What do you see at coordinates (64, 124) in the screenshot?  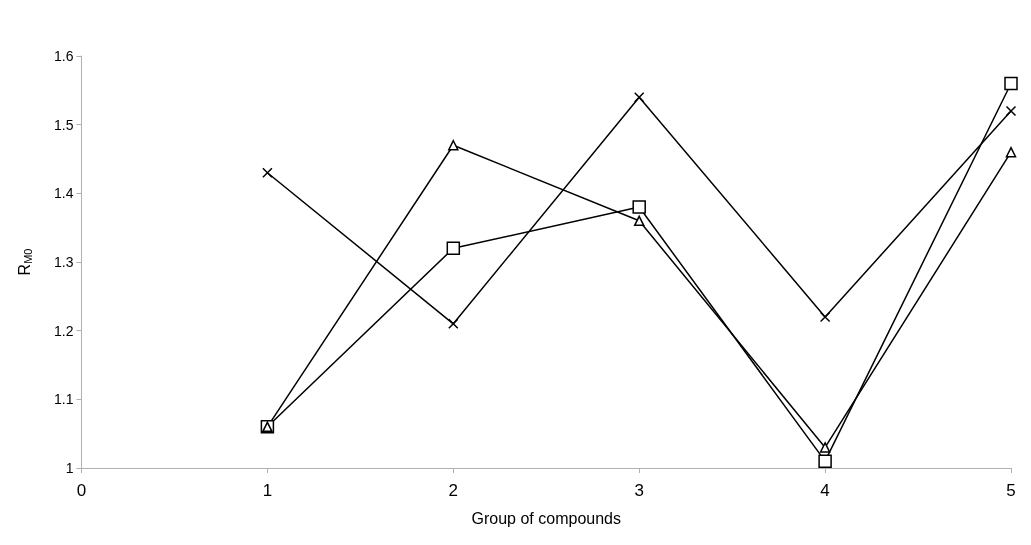 I see `y-tick-label: 1.5` at bounding box center [64, 124].